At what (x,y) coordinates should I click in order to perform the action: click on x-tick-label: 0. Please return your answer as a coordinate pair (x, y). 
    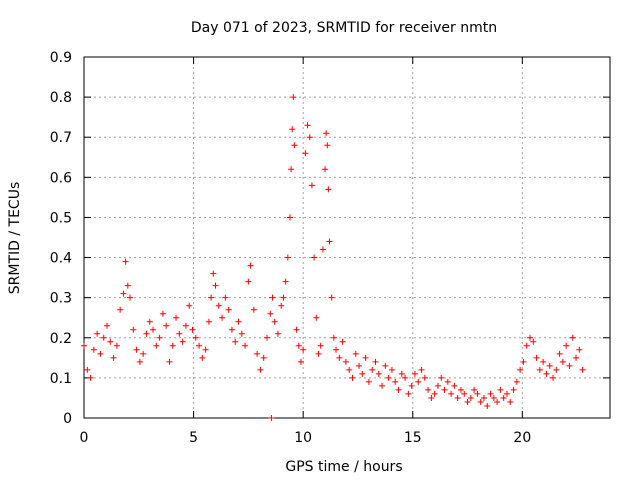
    Looking at the image, I should click on (84, 438).